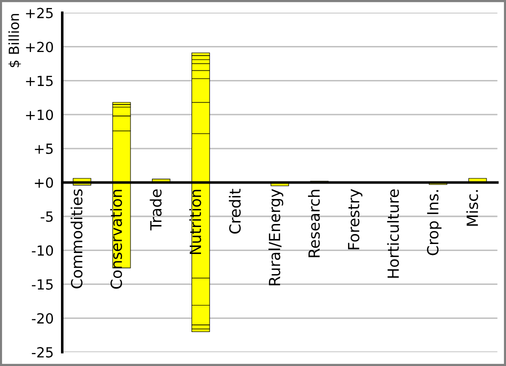 This screenshot has height=366, width=506. I want to click on y-tick-label: +10, so click(39, 115).